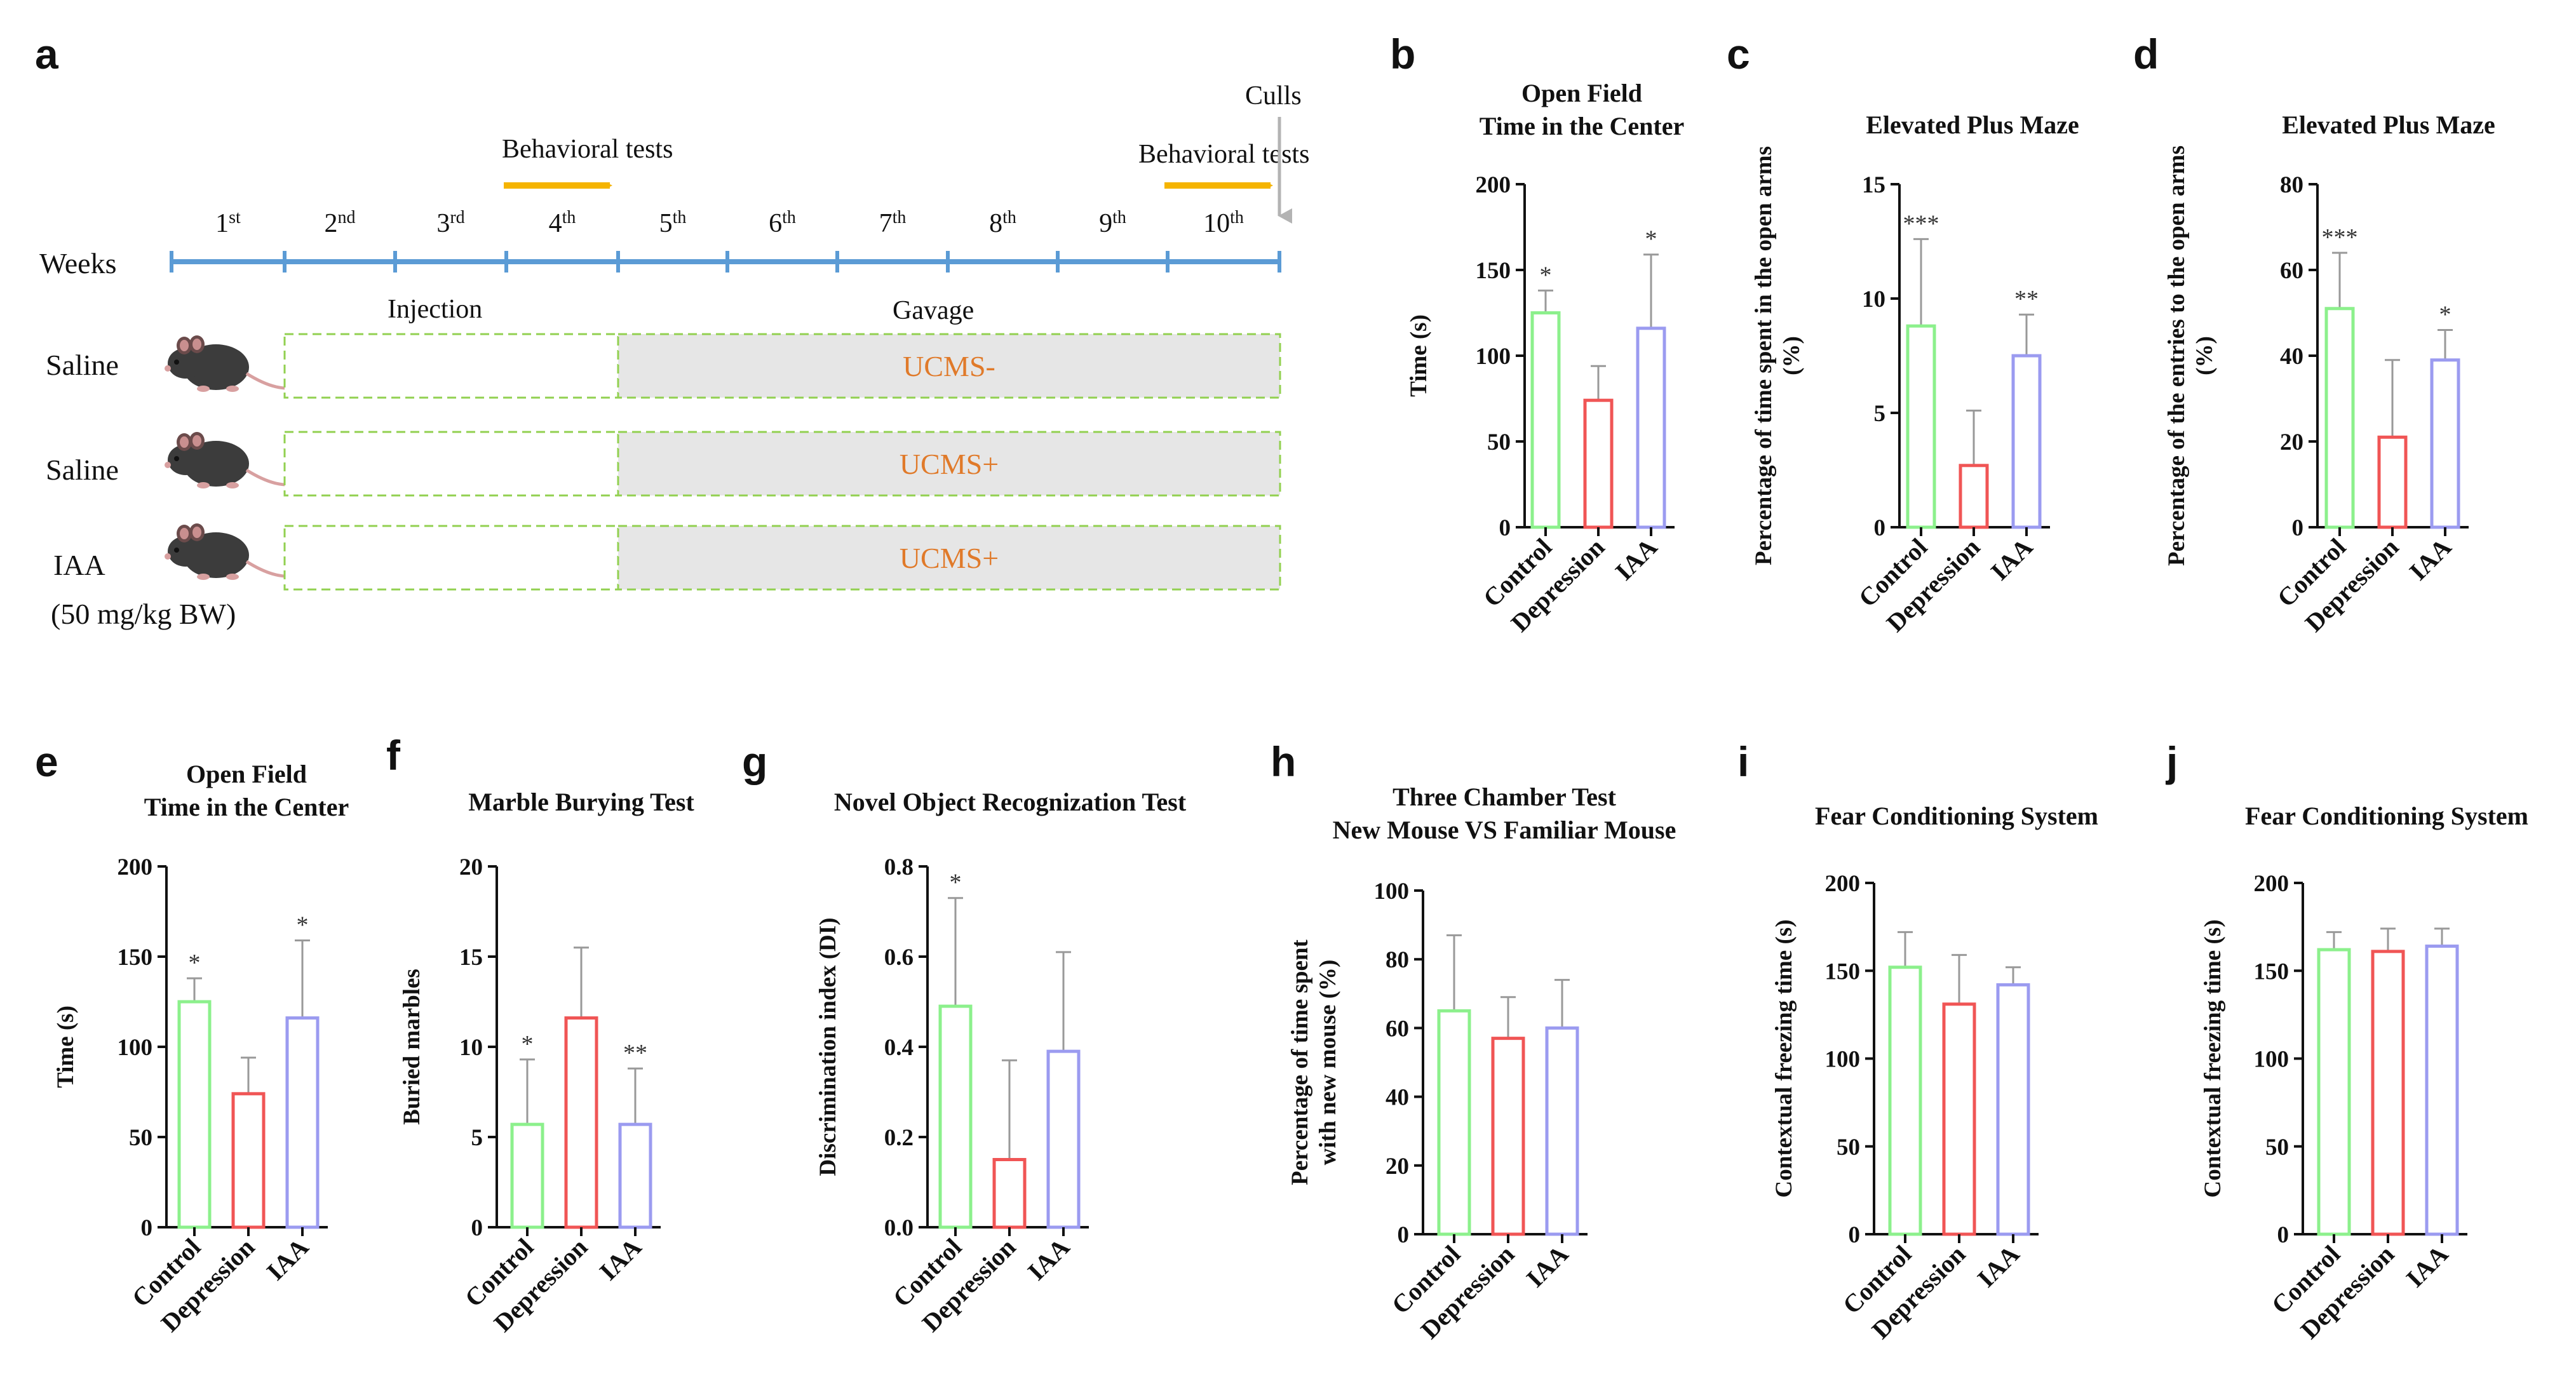 This screenshot has width=2576, height=1400. I want to click on group-label: IAA, so click(79, 565).